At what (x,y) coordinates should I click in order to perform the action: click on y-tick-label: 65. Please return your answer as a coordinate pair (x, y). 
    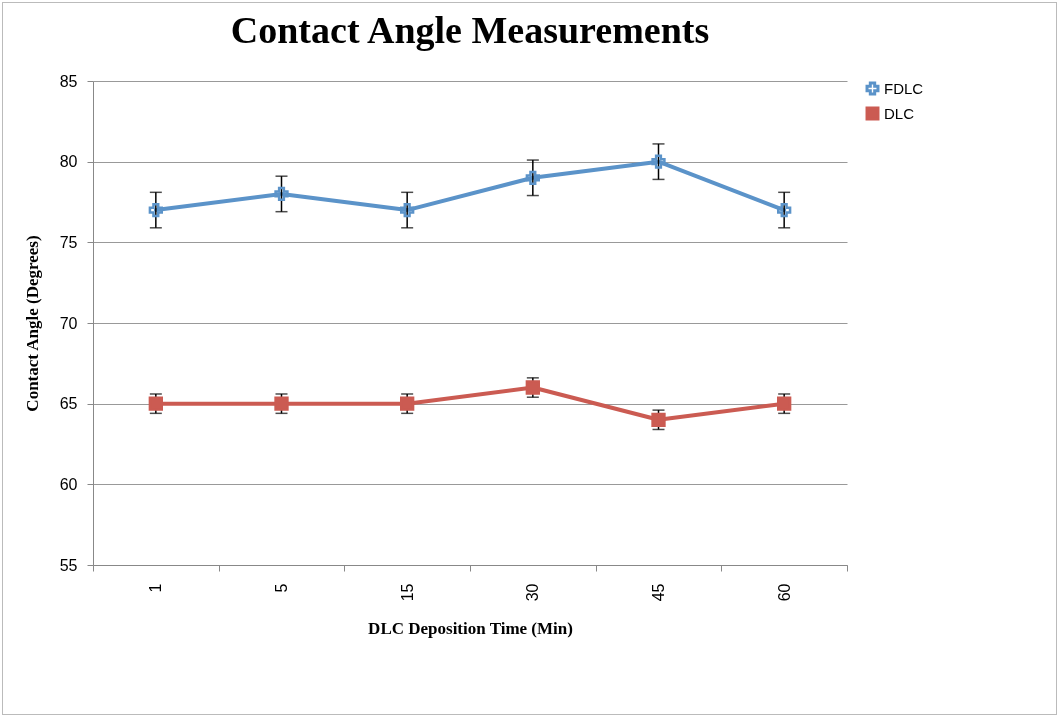
    Looking at the image, I should click on (68, 404).